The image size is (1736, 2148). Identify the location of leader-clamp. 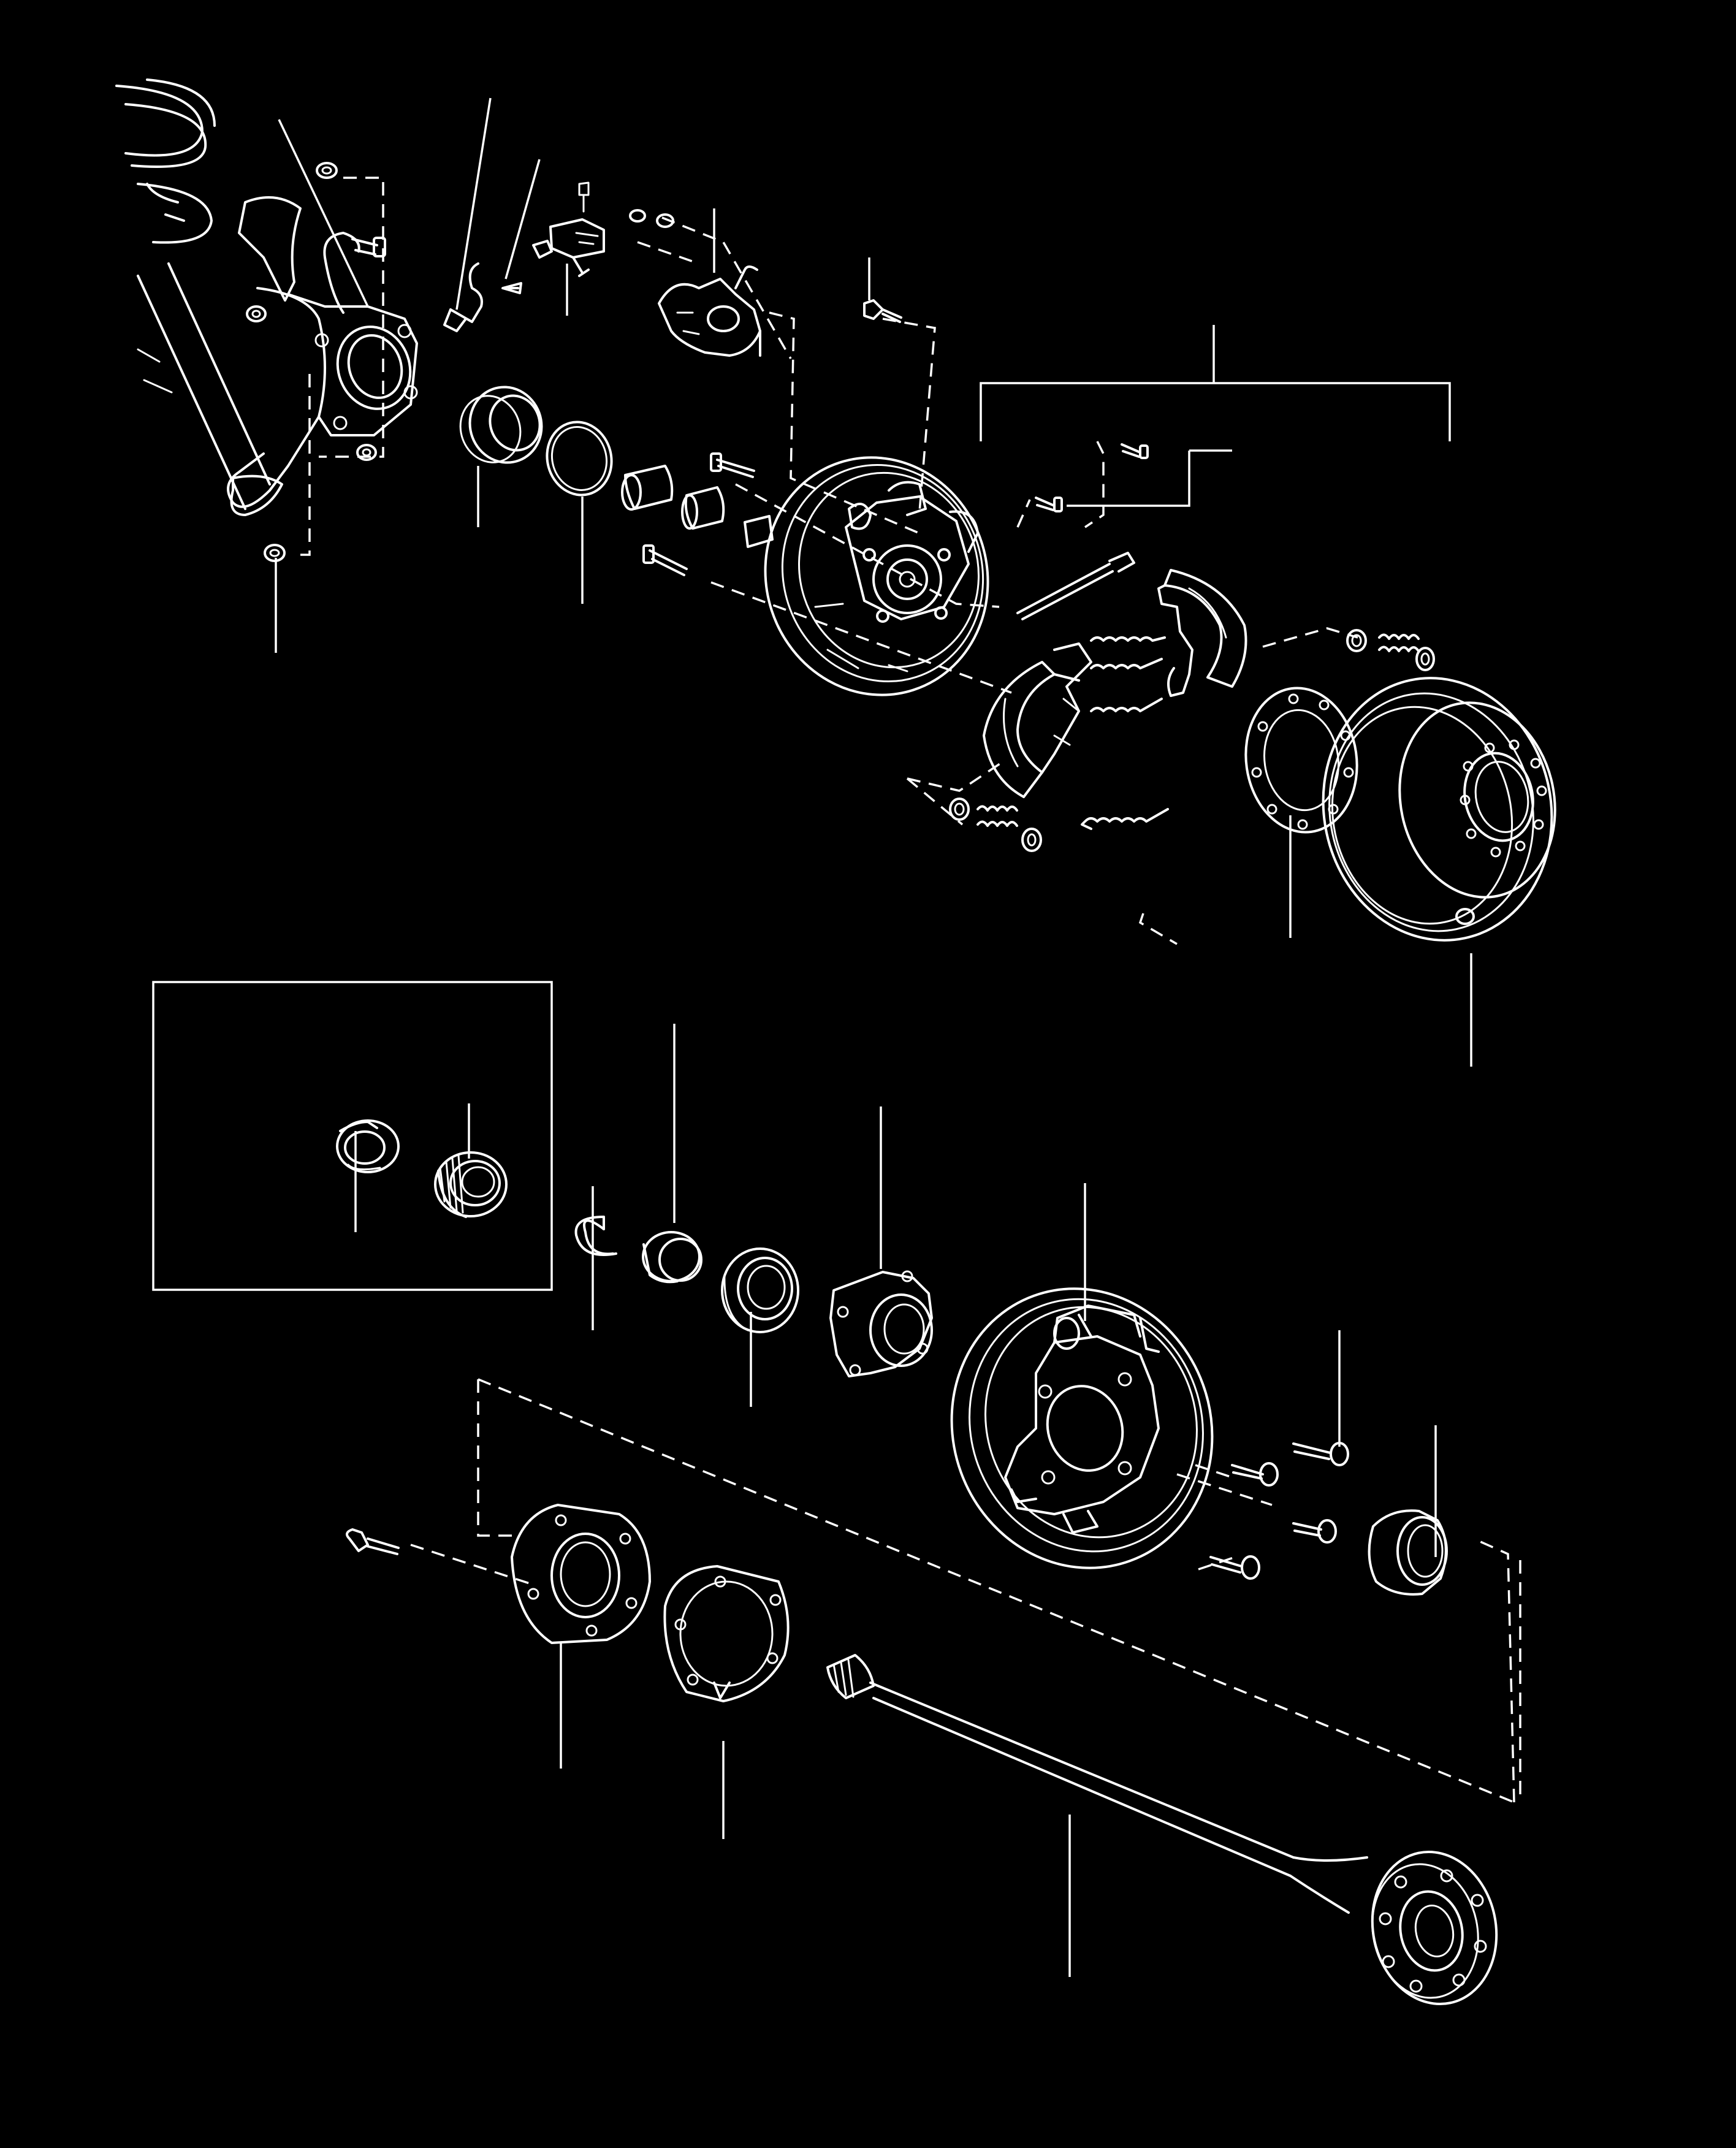
(522, 220).